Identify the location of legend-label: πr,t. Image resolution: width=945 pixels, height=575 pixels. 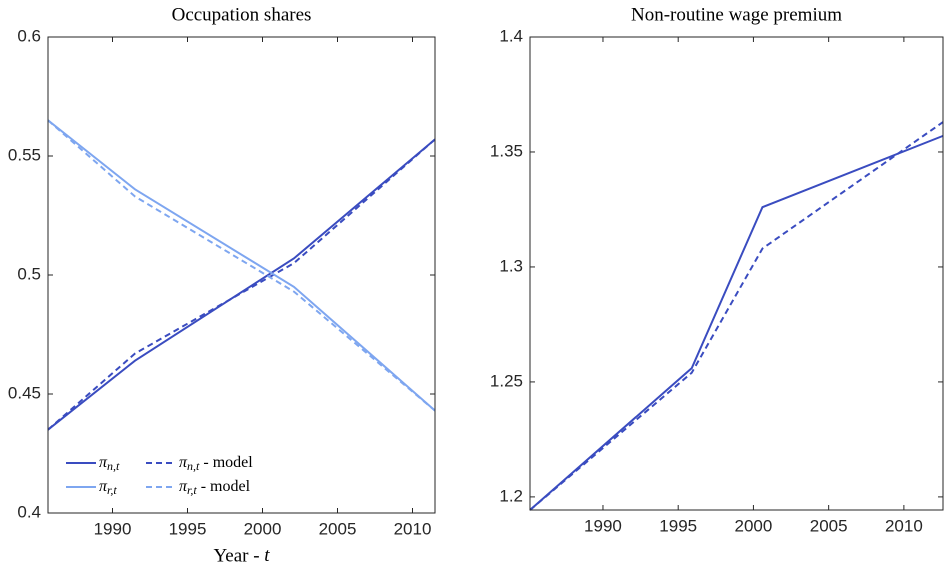
(108, 487).